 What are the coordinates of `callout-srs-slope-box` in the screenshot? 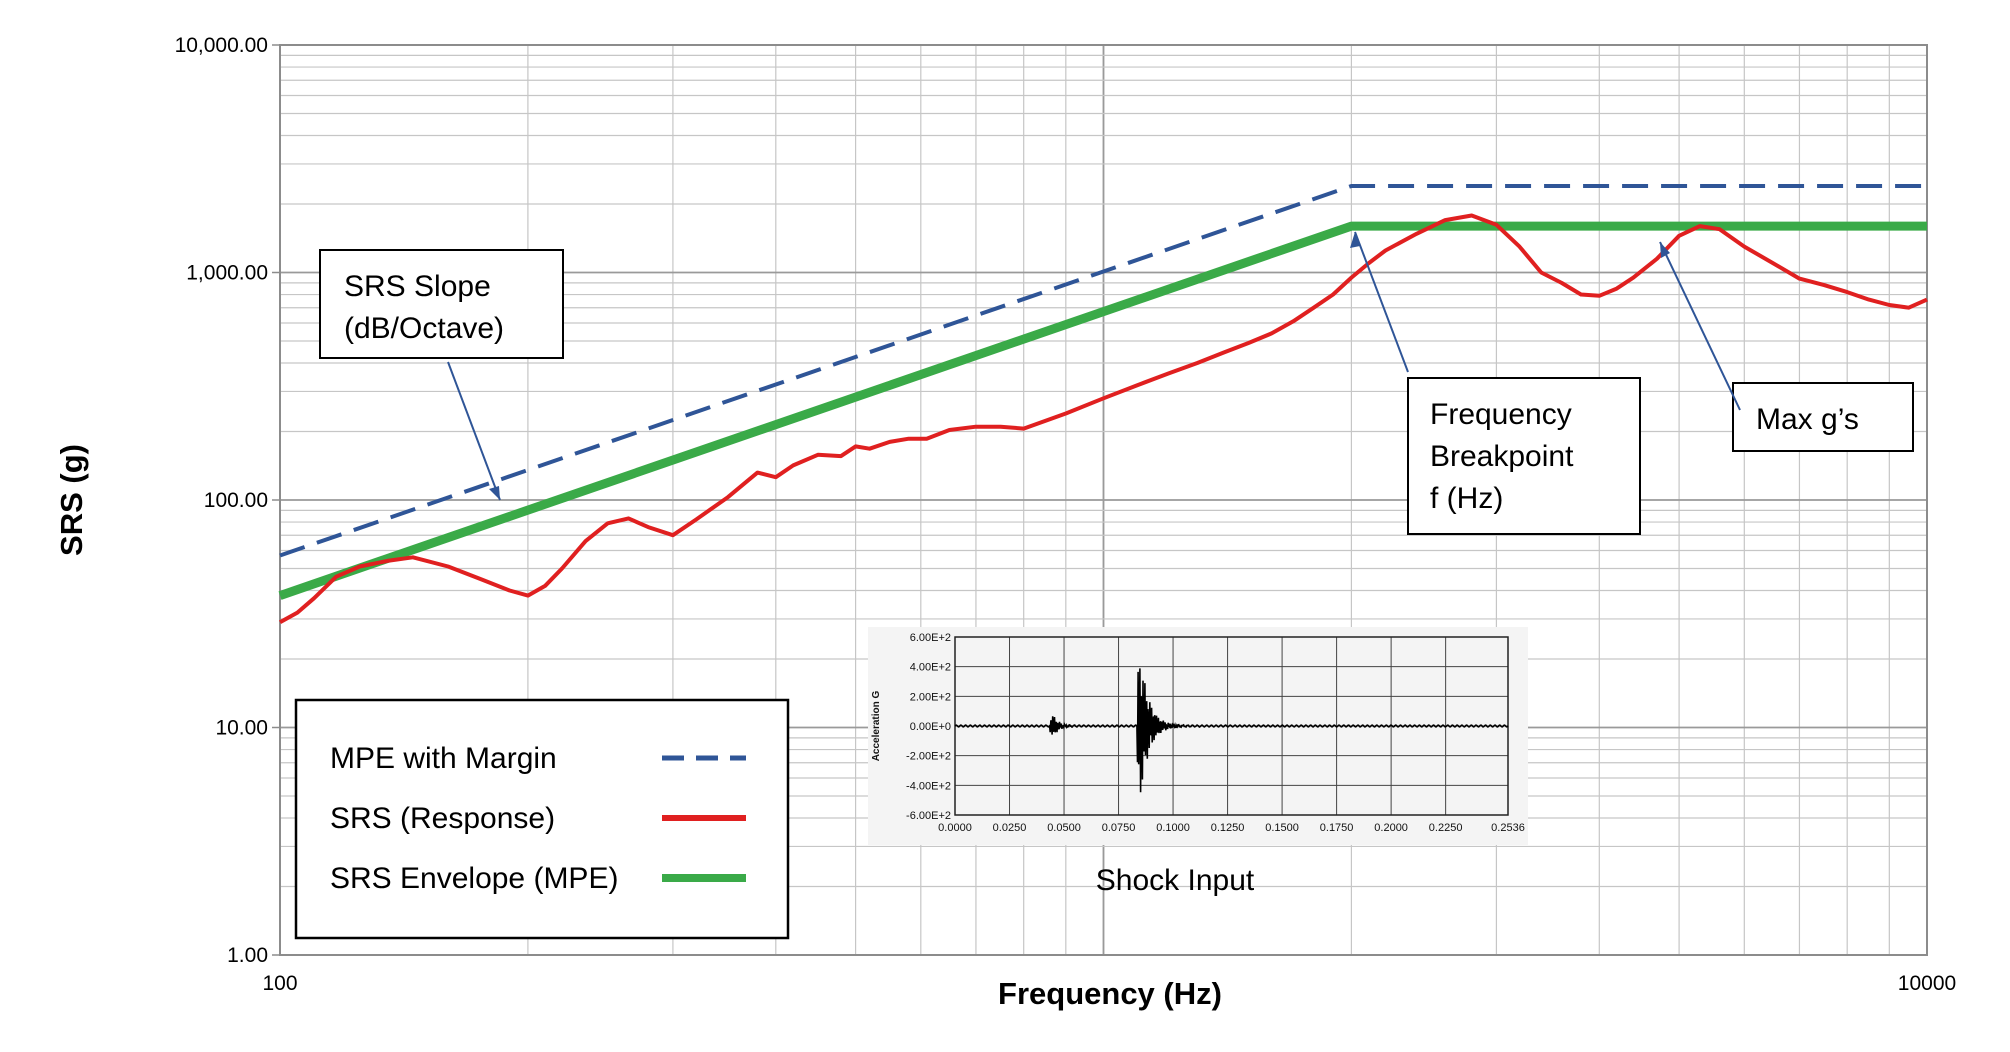 It's located at (441, 304).